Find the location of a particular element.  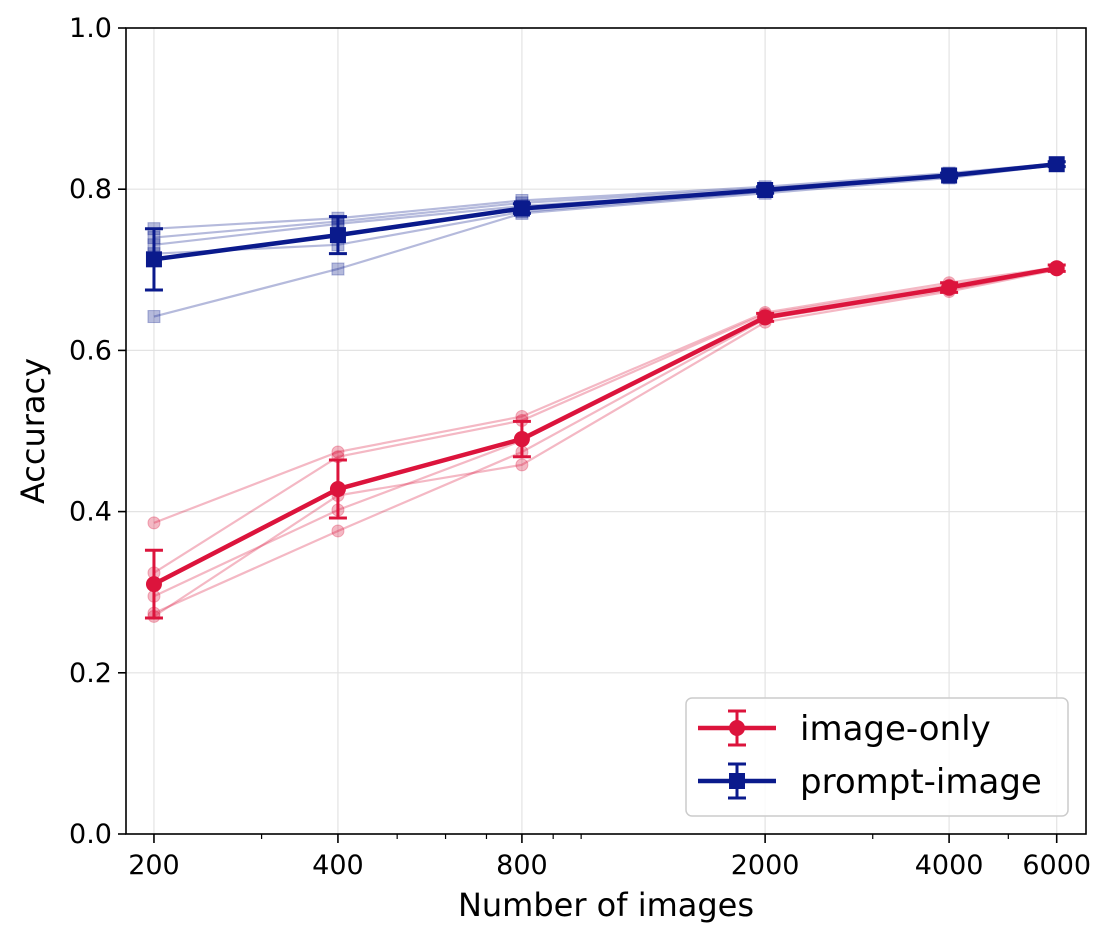

legend: image-only prompt-image is located at coordinates (877, 757).